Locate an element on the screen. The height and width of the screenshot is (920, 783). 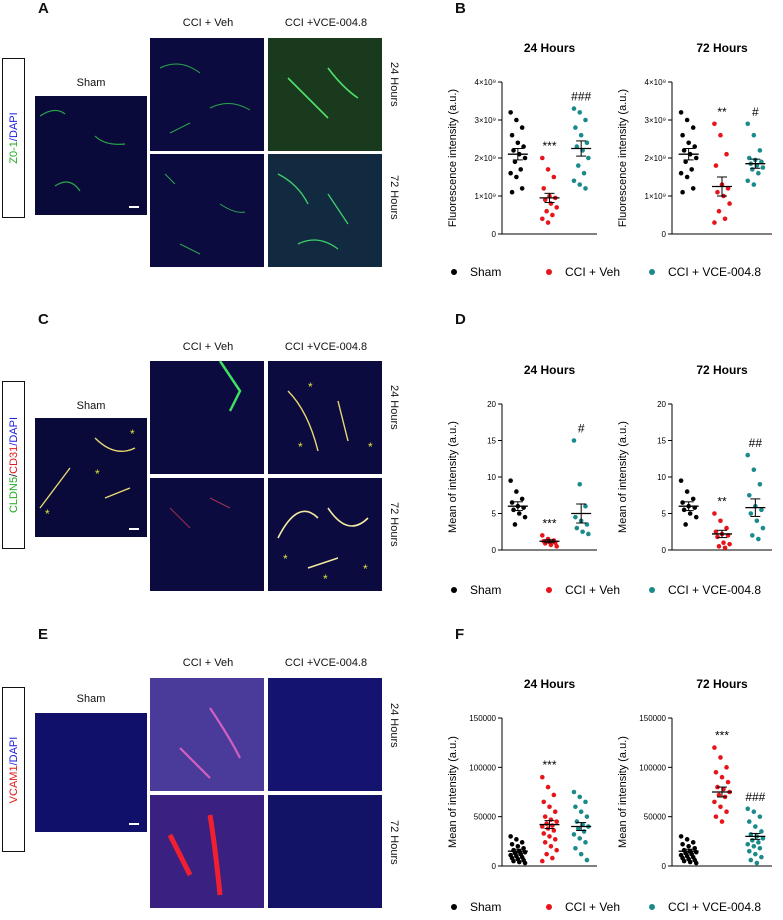
y-tick-label: 15 is located at coordinates (491, 441).